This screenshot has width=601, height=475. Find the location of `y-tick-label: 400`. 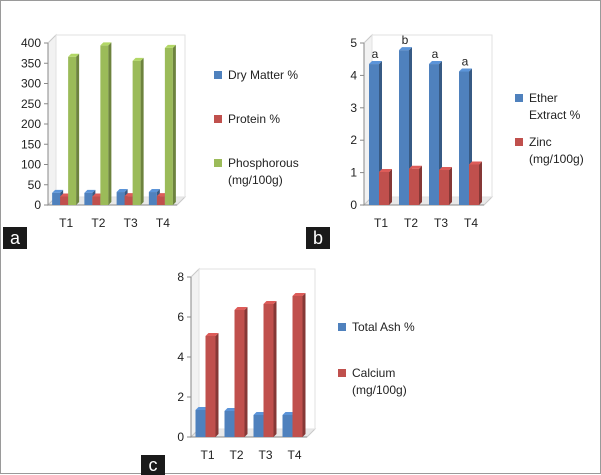

y-tick-label: 400 is located at coordinates (31, 43).